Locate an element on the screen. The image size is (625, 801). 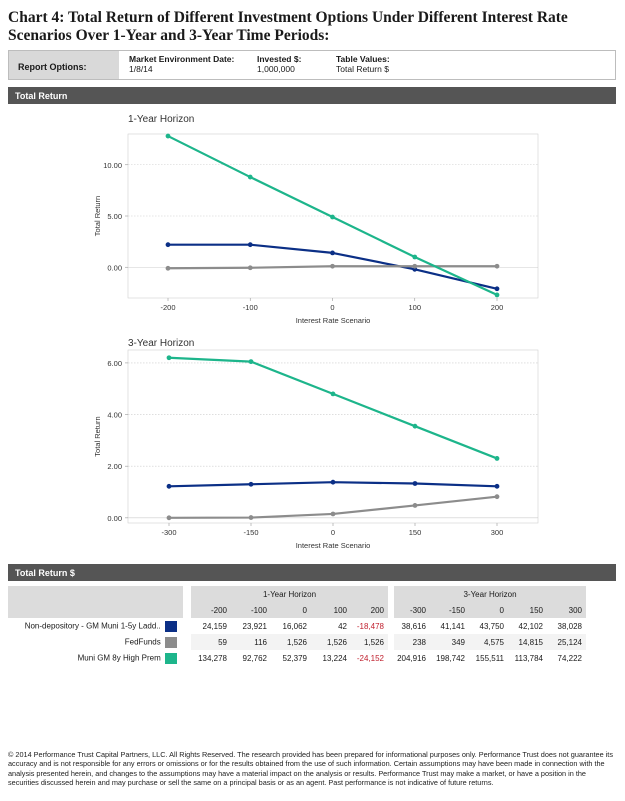
table-cell: 42,102 is located at coordinates (530, 626).